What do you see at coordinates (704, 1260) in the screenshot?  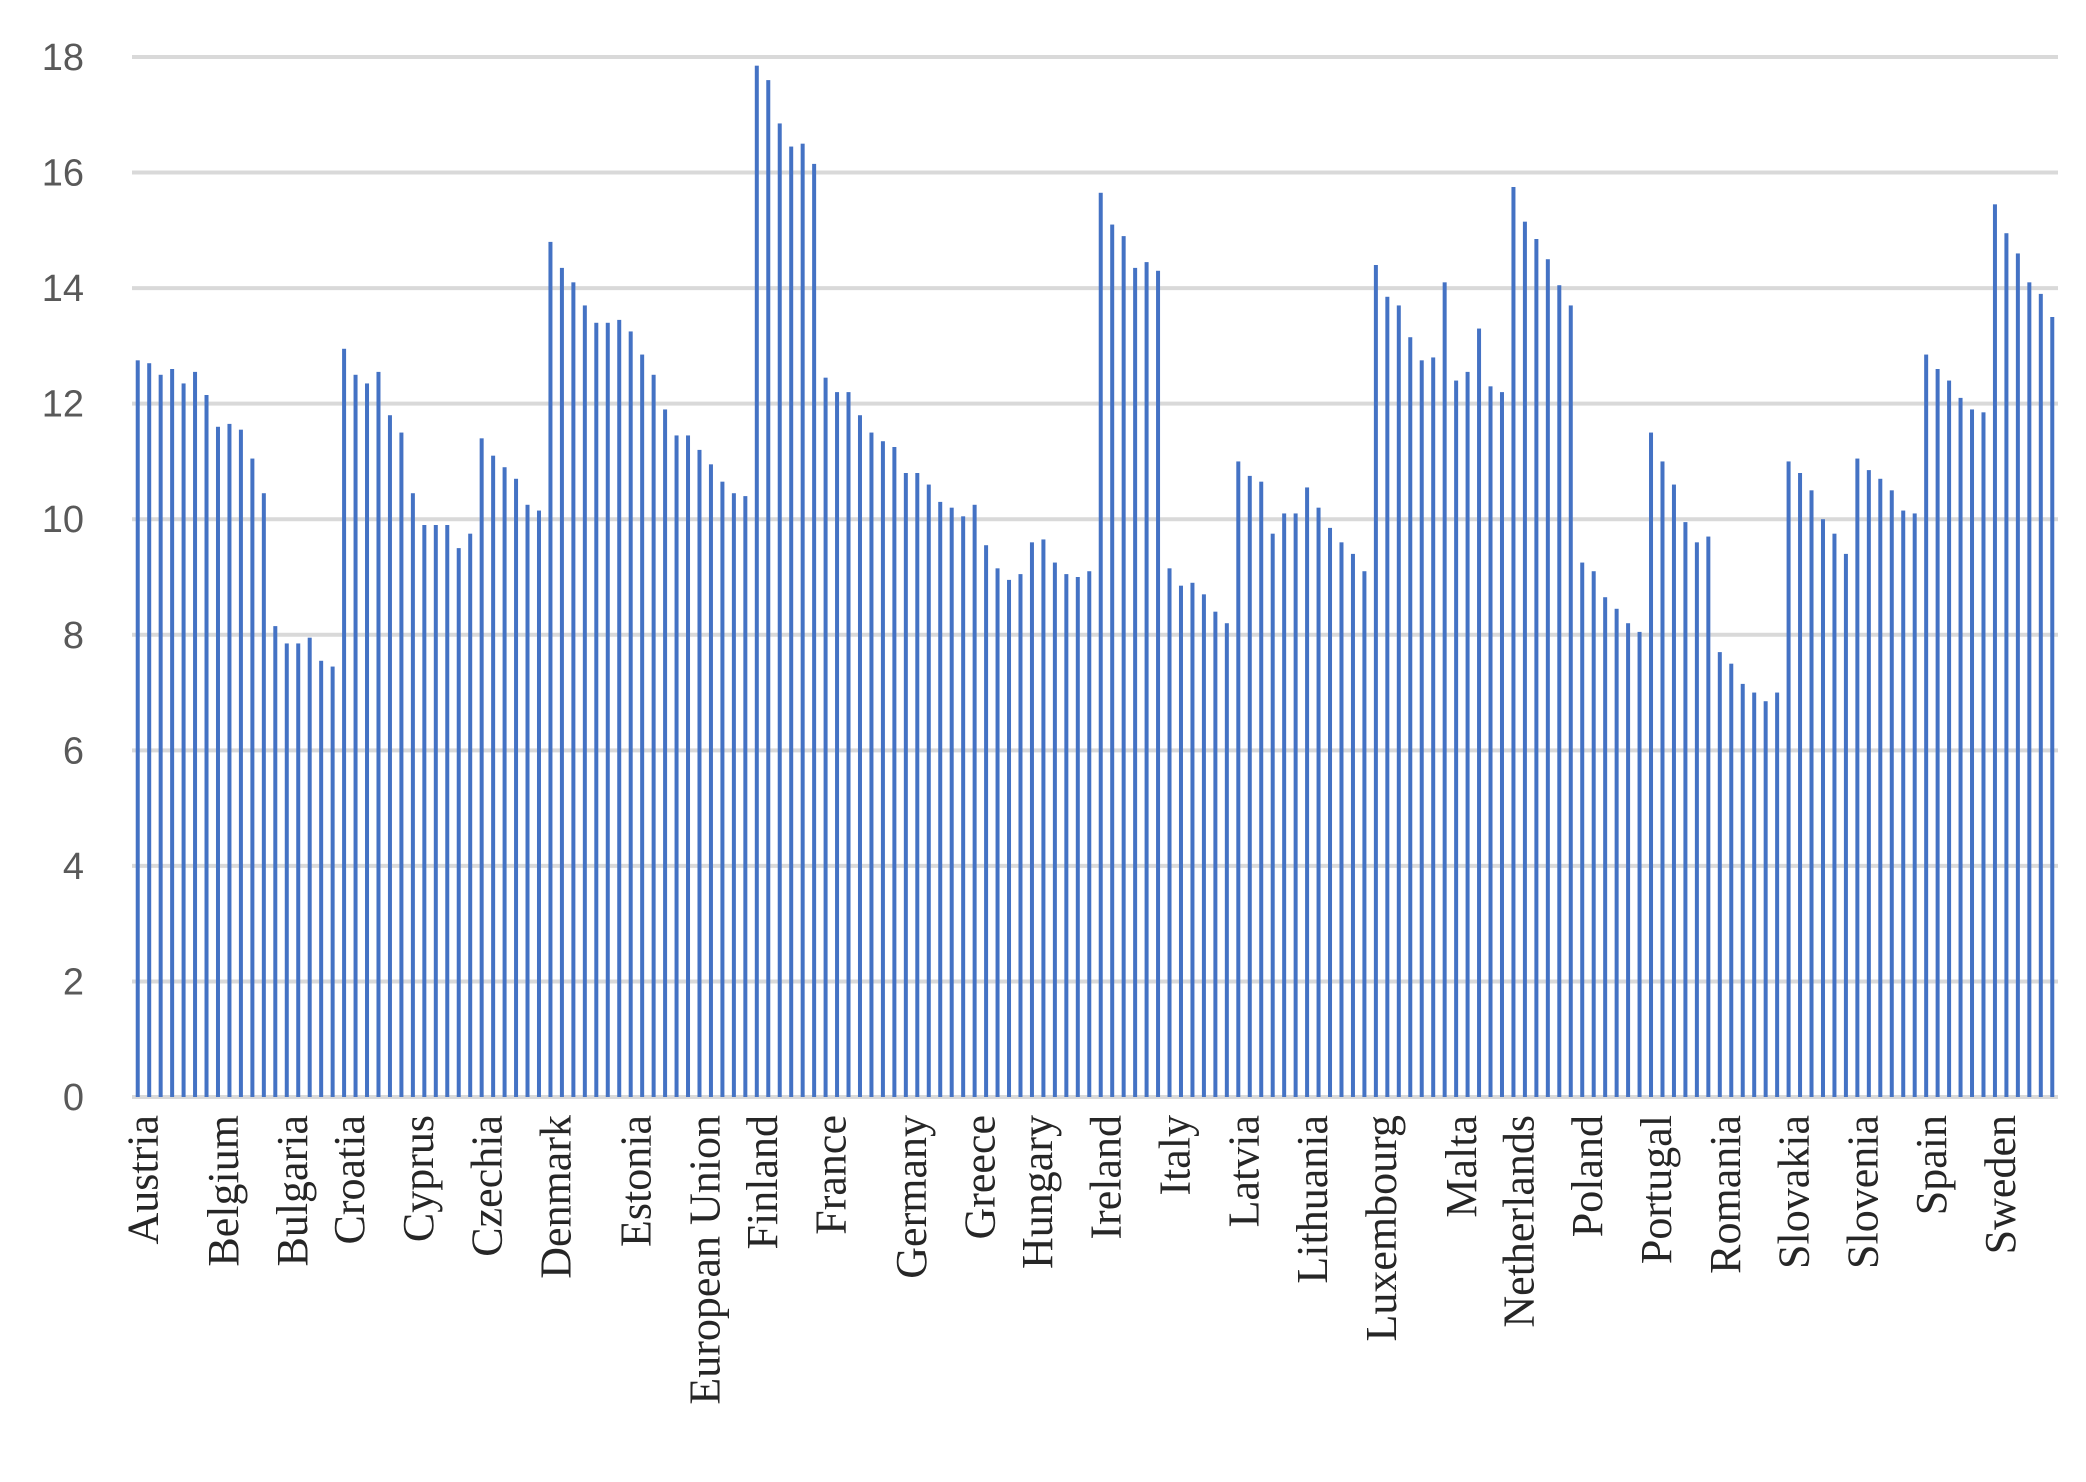 I see `x-tick-label: European Union` at bounding box center [704, 1260].